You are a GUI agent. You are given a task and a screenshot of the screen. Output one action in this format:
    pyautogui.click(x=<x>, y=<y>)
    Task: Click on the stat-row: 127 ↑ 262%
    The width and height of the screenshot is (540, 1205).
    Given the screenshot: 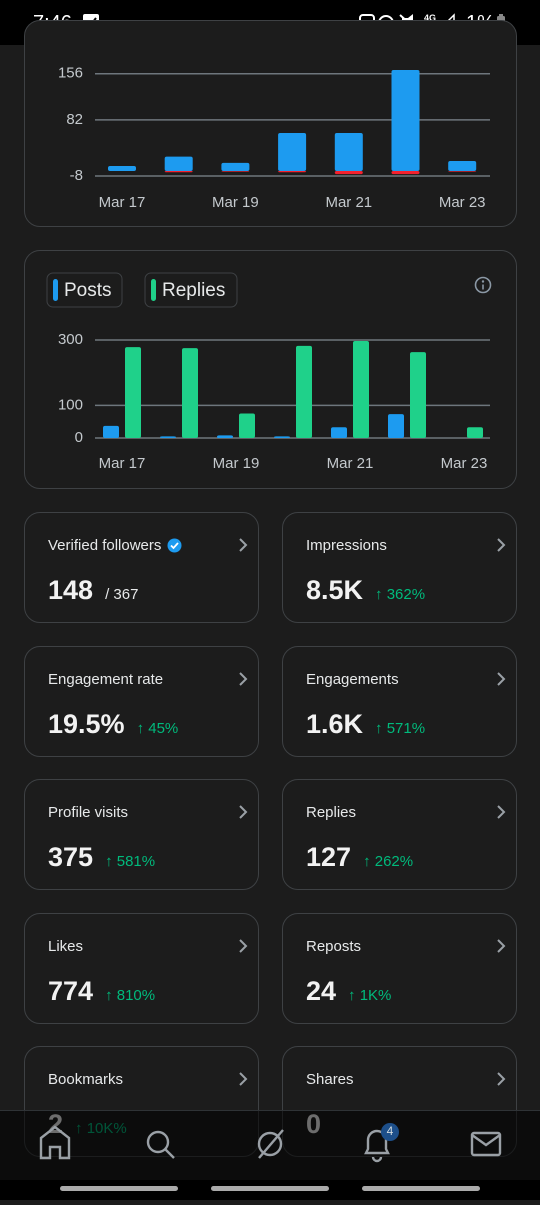 What is the action you would take?
    pyautogui.click(x=359, y=857)
    